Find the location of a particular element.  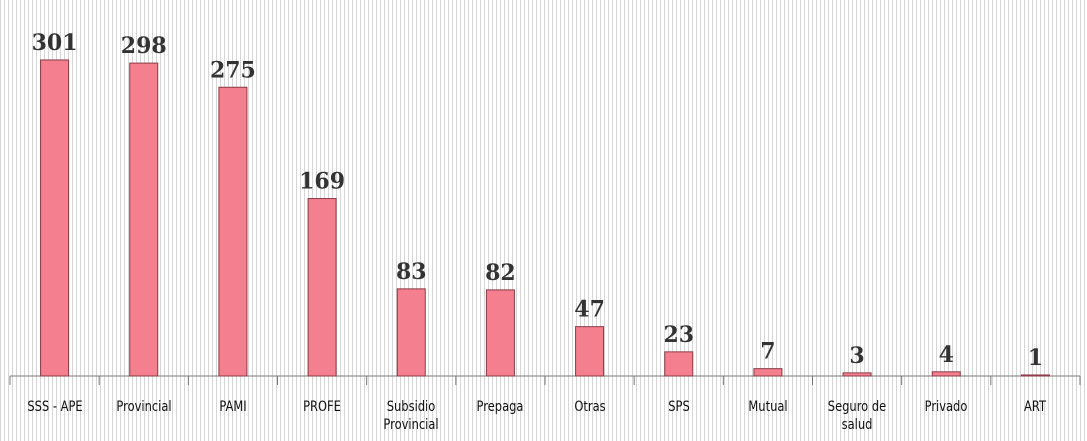

x-tick-label: Privado is located at coordinates (946, 407).